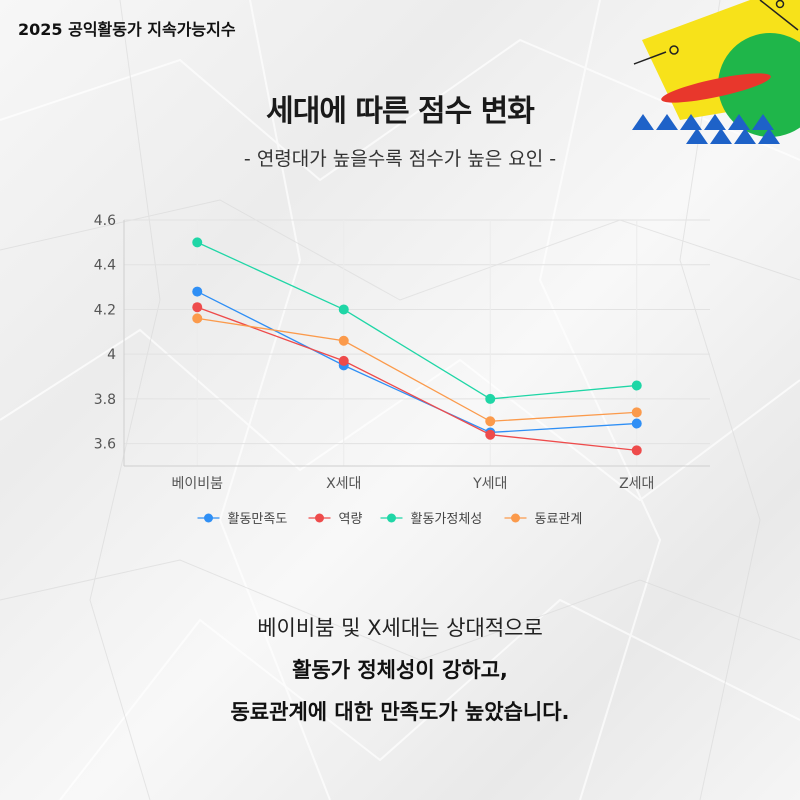  I want to click on y-tick-label: 4, so click(111, 355).